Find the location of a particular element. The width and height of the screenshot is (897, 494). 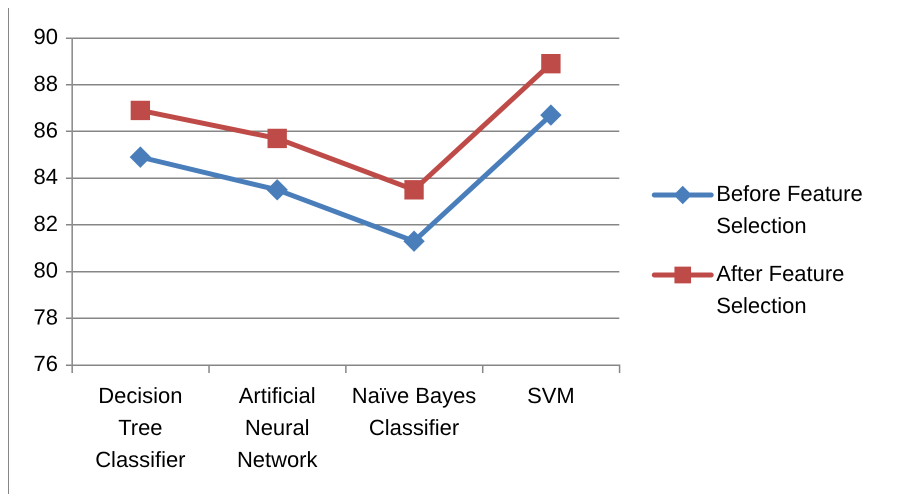

y-tick-label: 88 is located at coordinates (46, 83).